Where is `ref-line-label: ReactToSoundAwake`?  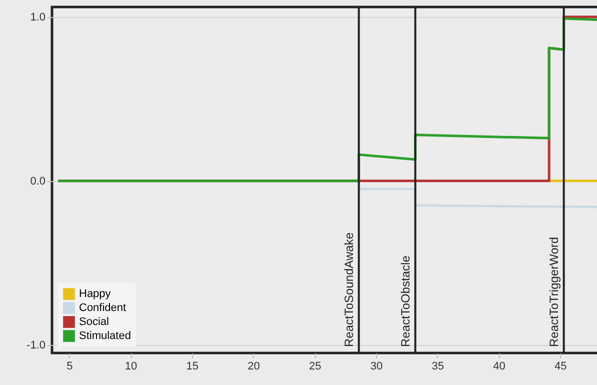
ref-line-label: ReactToSoundAwake is located at coordinates (349, 289).